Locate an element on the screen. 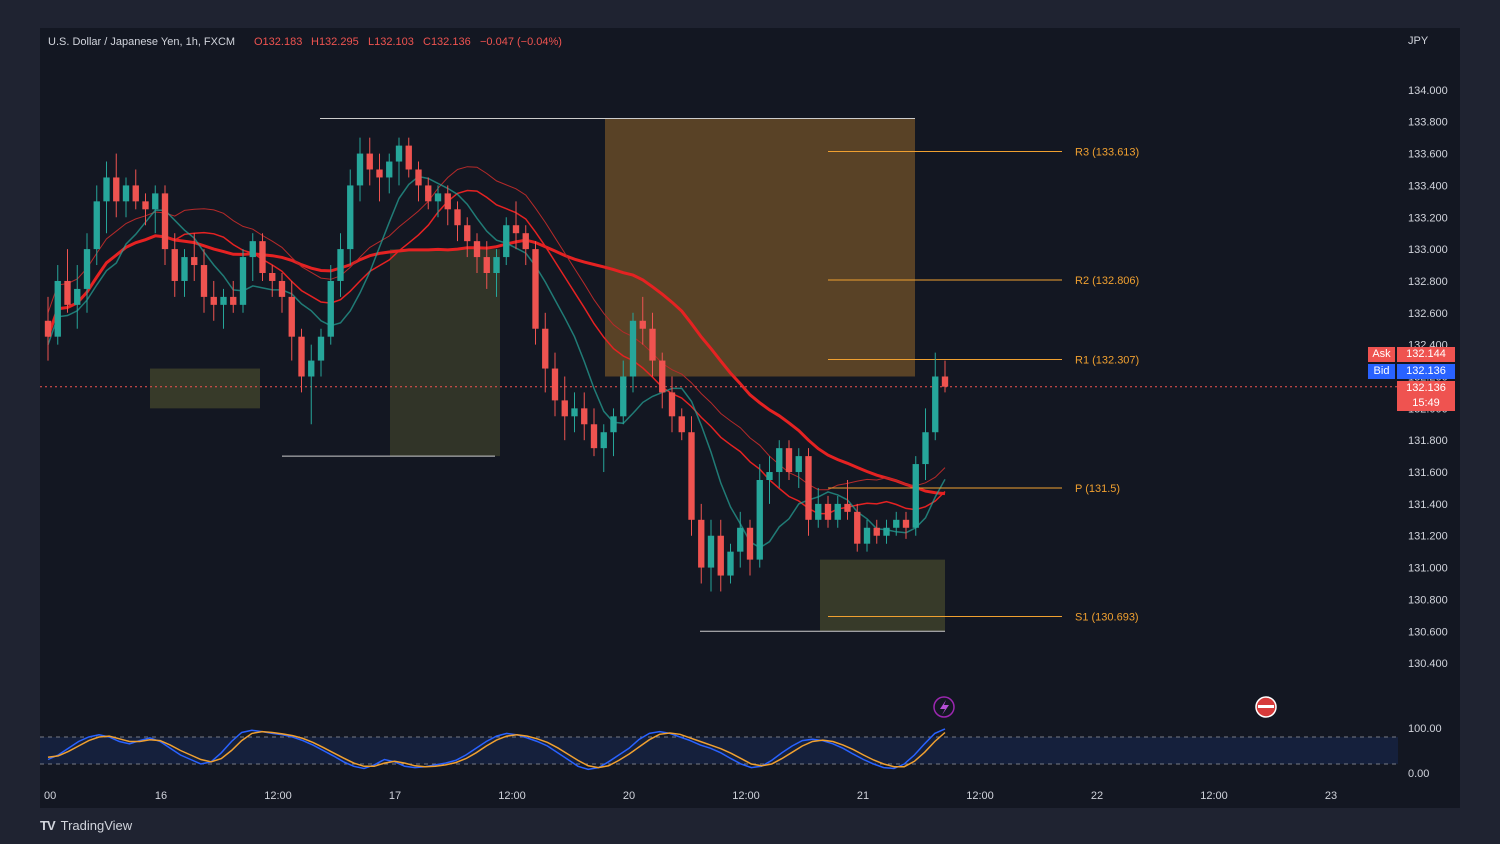 Image resolution: width=1500 pixels, height=844 pixels. chart-header-close: C132.136 is located at coordinates (447, 42).